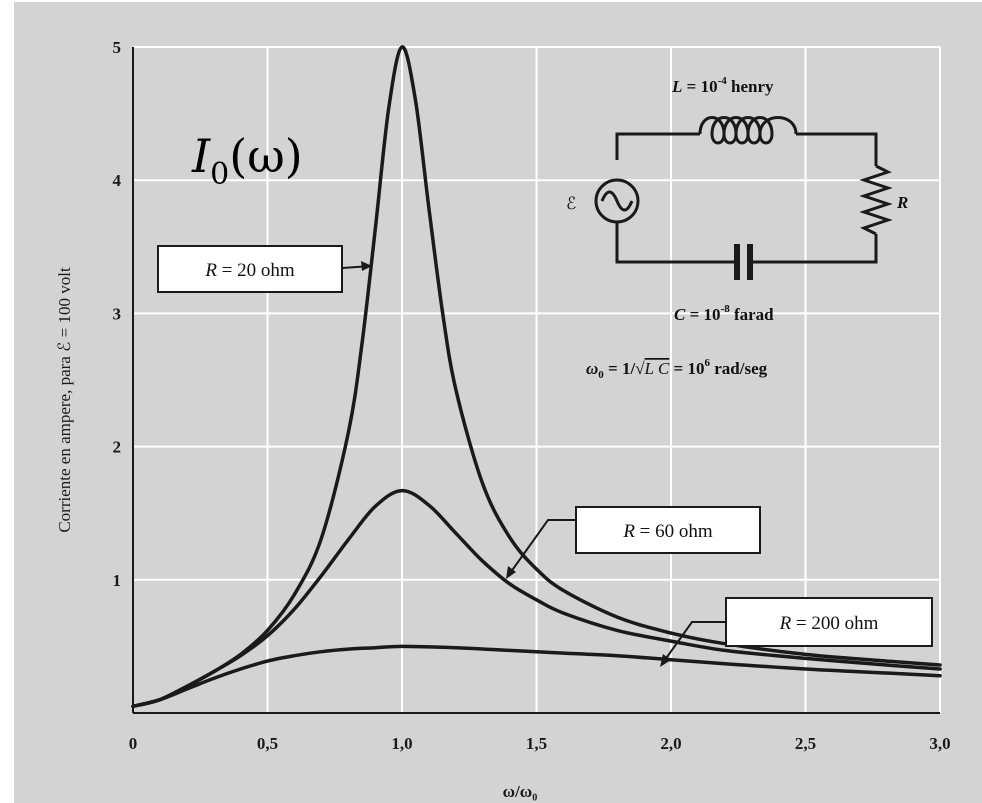 This screenshot has height=803, width=982. Describe the element at coordinates (876, 200) in the screenshot. I see `resistor-zigzag` at that location.